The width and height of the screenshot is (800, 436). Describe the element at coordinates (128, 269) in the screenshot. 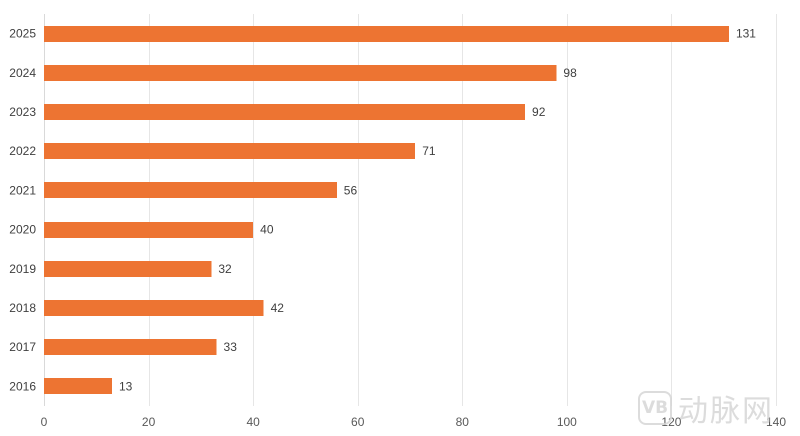

I see `bar-2019` at that location.